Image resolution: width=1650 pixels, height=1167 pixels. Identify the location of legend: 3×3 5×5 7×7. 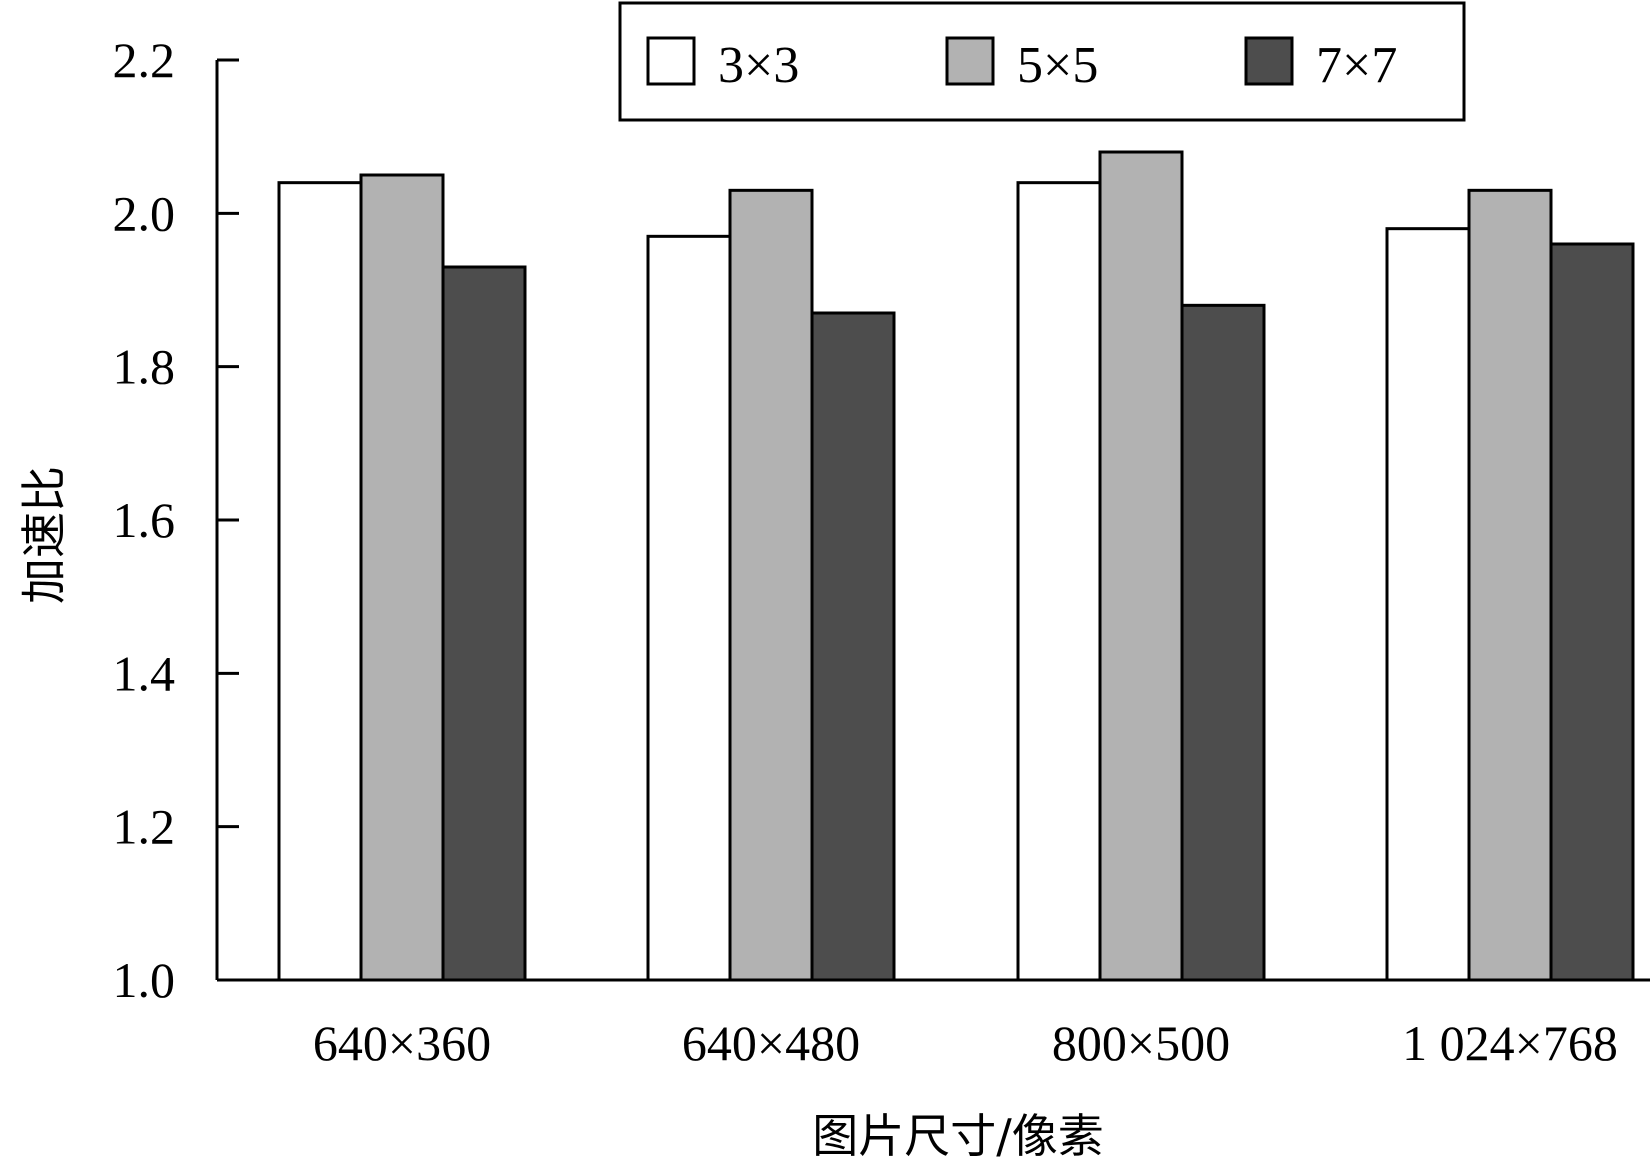
(1042, 61).